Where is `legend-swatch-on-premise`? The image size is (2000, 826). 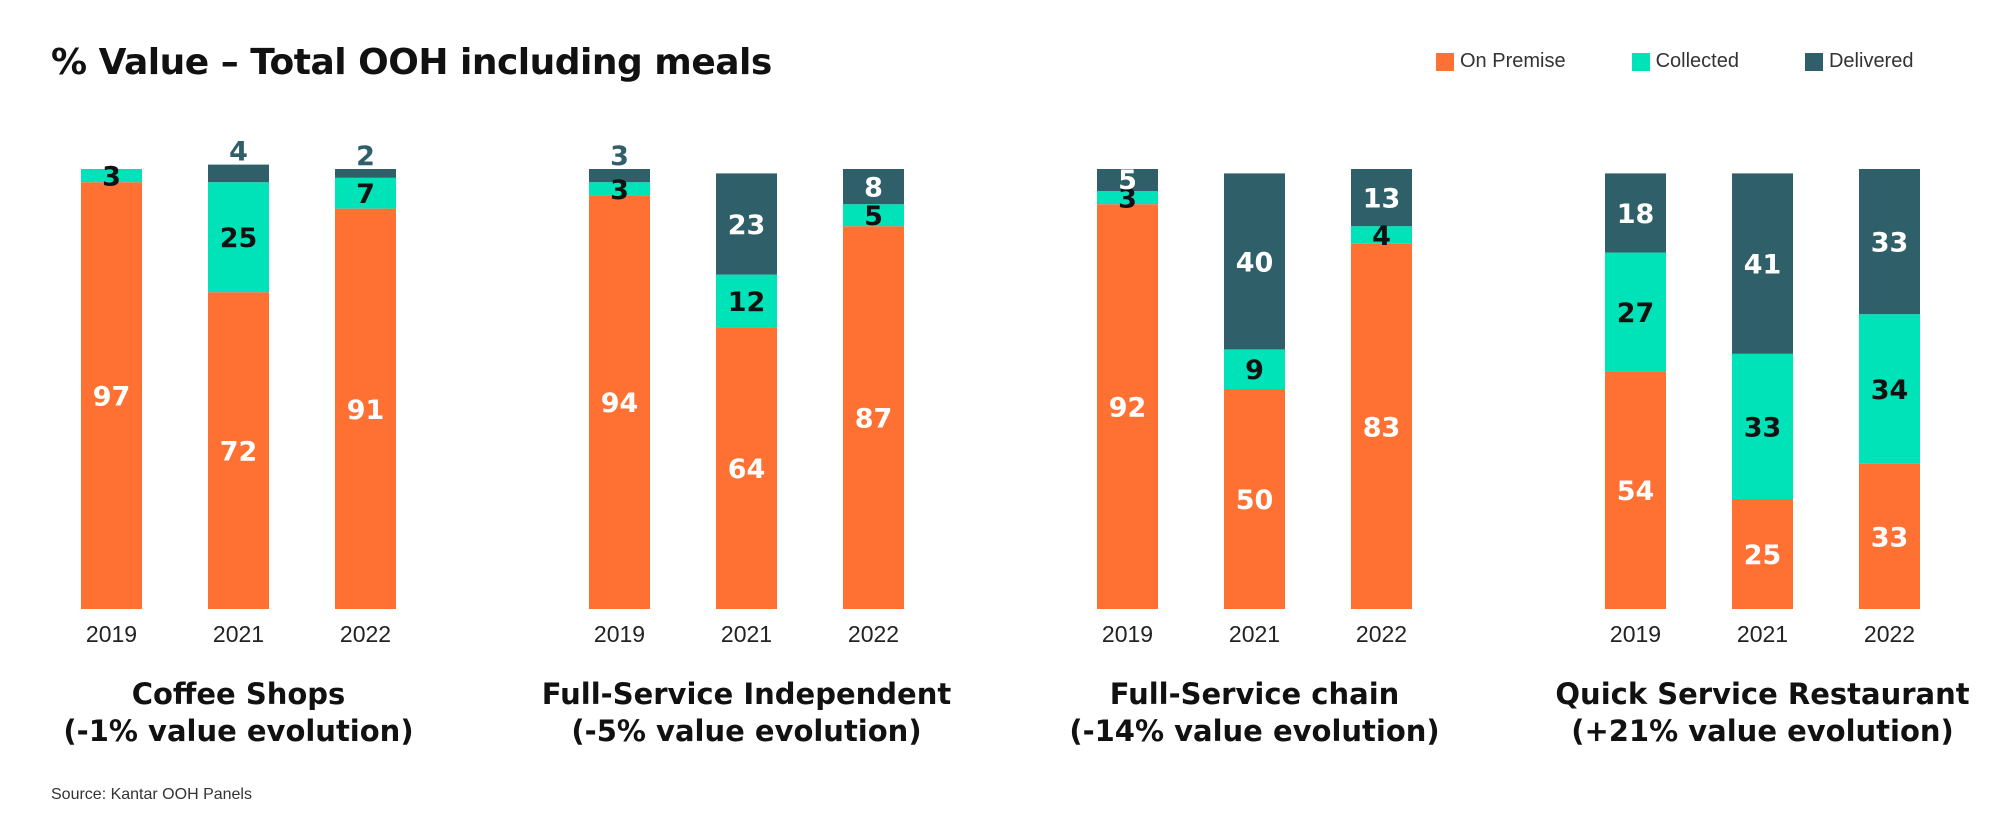
legend-swatch-on-premise is located at coordinates (1445, 61).